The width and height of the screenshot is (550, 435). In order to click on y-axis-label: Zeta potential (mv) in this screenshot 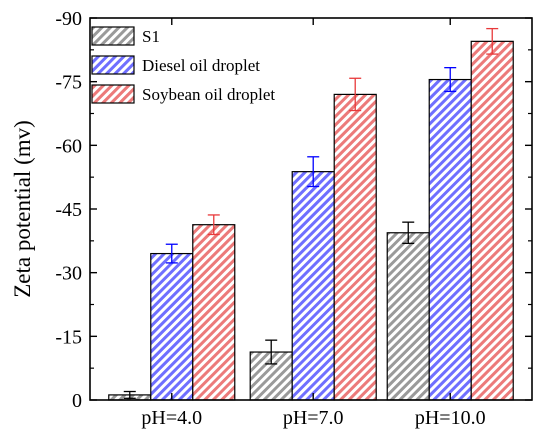, I will do `click(22, 209)`.